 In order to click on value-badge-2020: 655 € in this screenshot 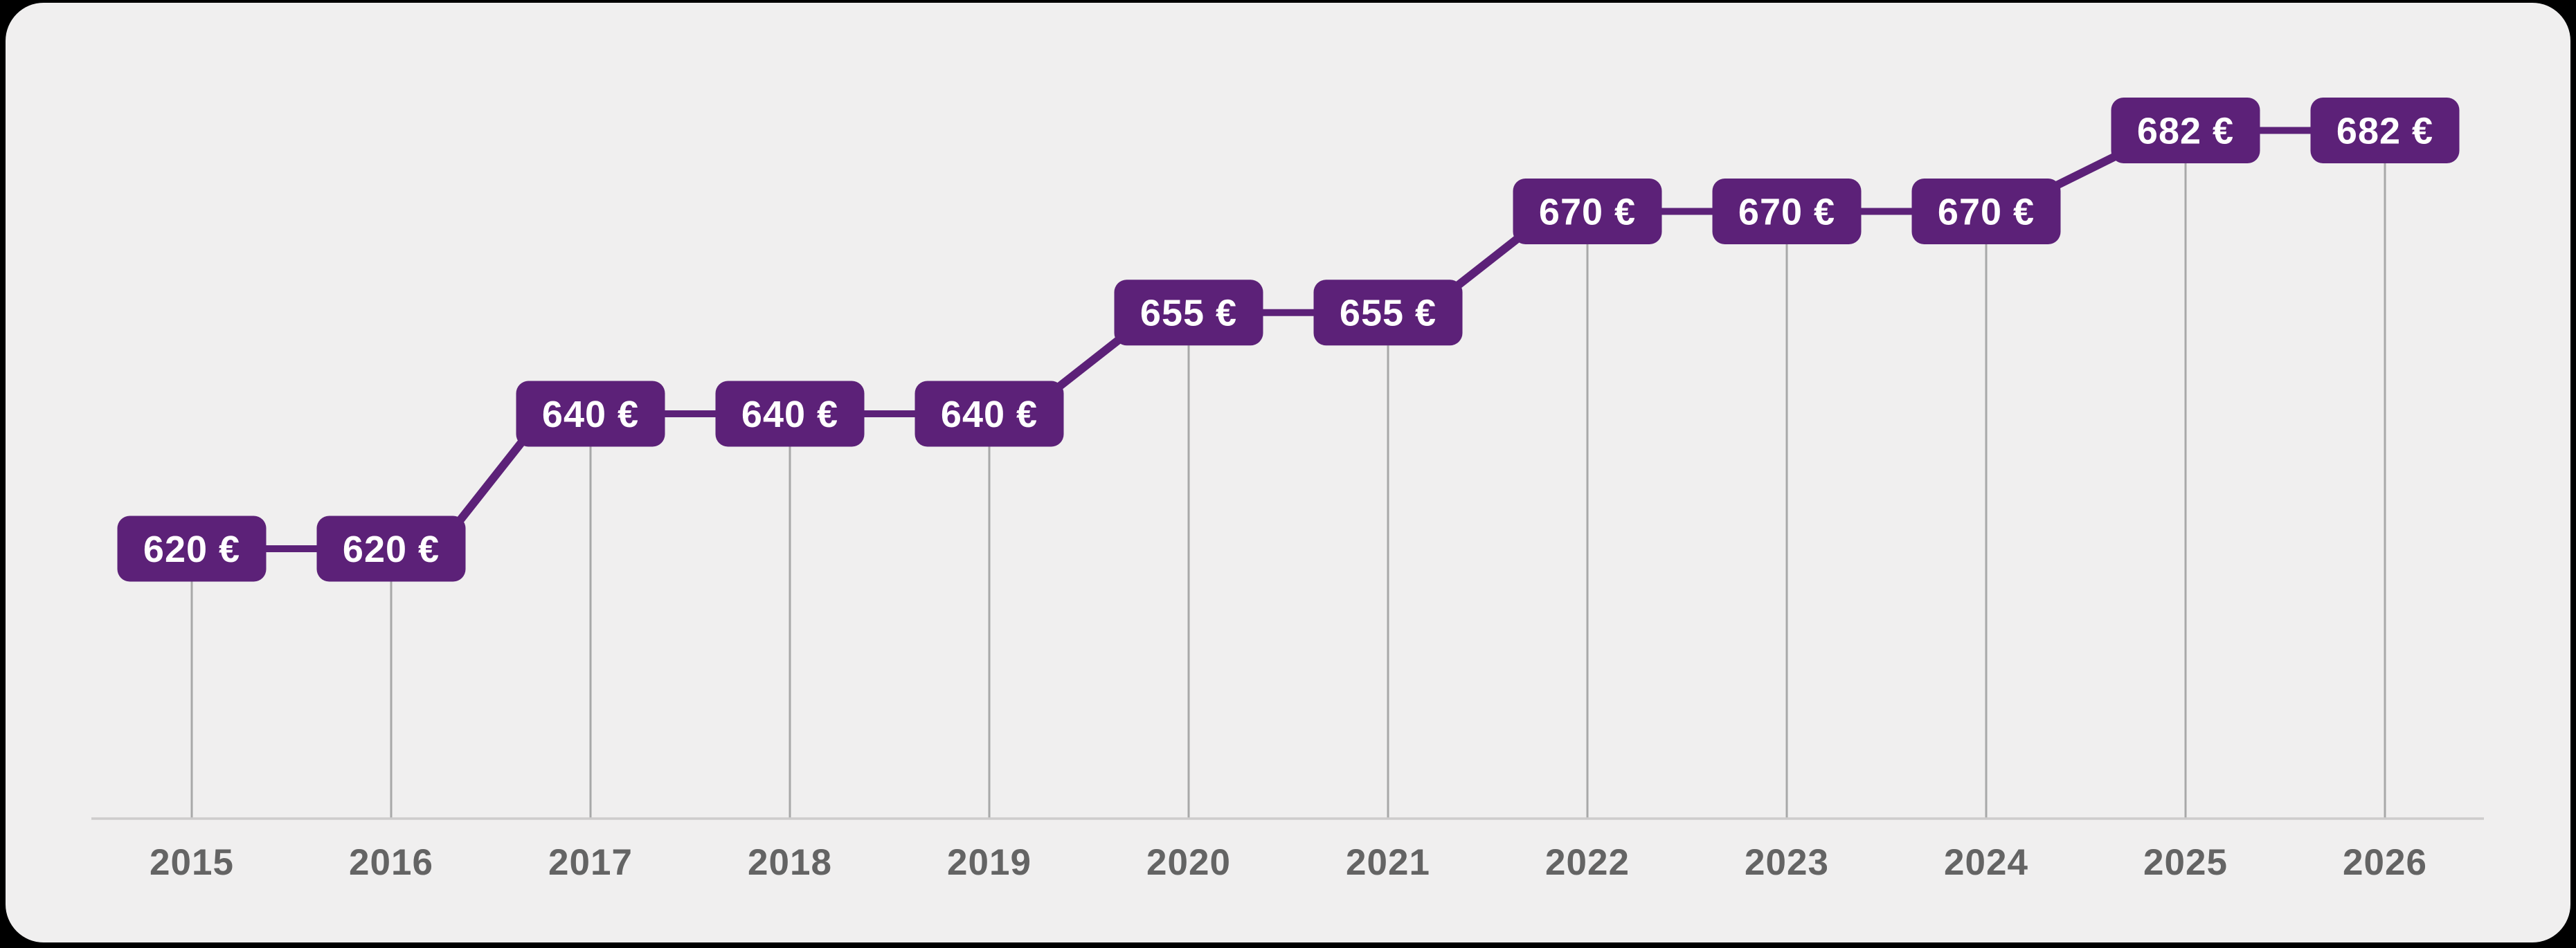, I will do `click(1188, 313)`.